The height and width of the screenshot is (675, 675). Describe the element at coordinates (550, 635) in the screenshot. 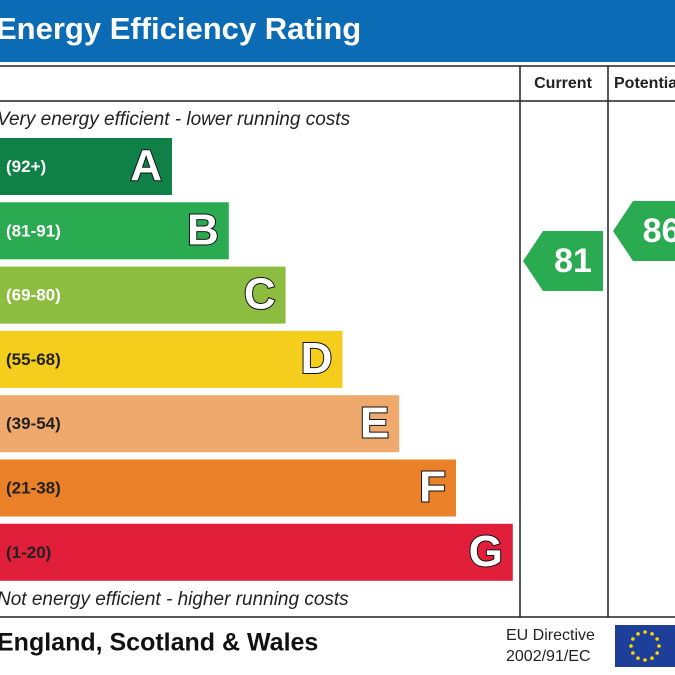

I see `directive: EU Directive` at that location.